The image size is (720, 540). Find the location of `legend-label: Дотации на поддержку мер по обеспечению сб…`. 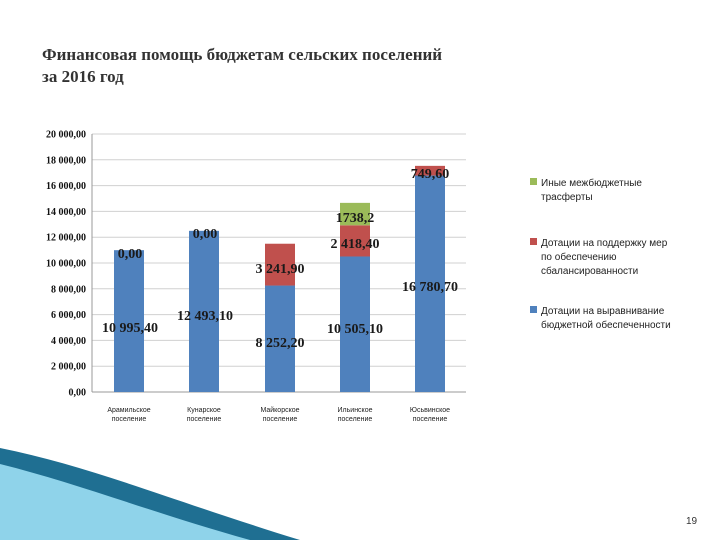

legend-label: Дотации на поддержку мер по обеспечению сб… is located at coordinates (604, 257).